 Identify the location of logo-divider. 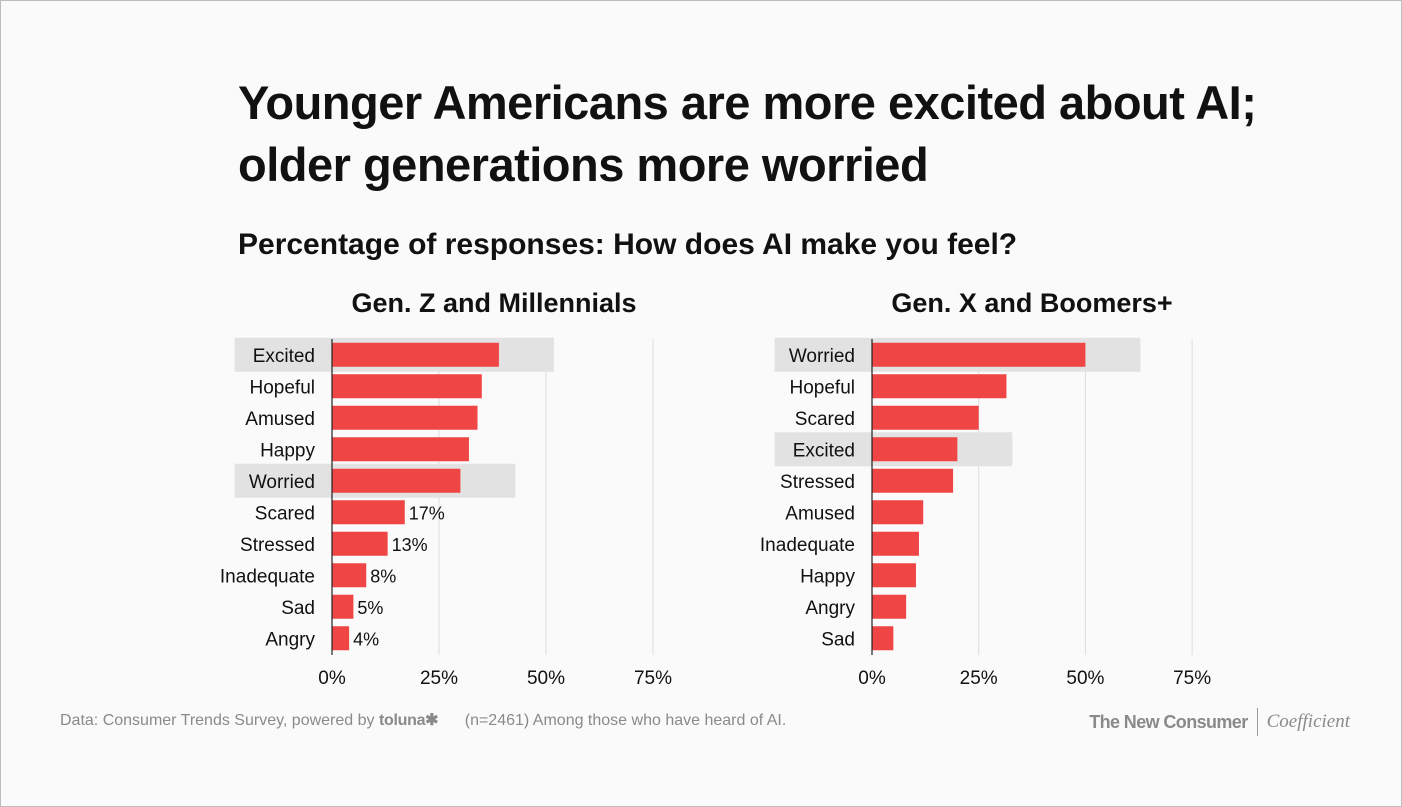
(1257, 722).